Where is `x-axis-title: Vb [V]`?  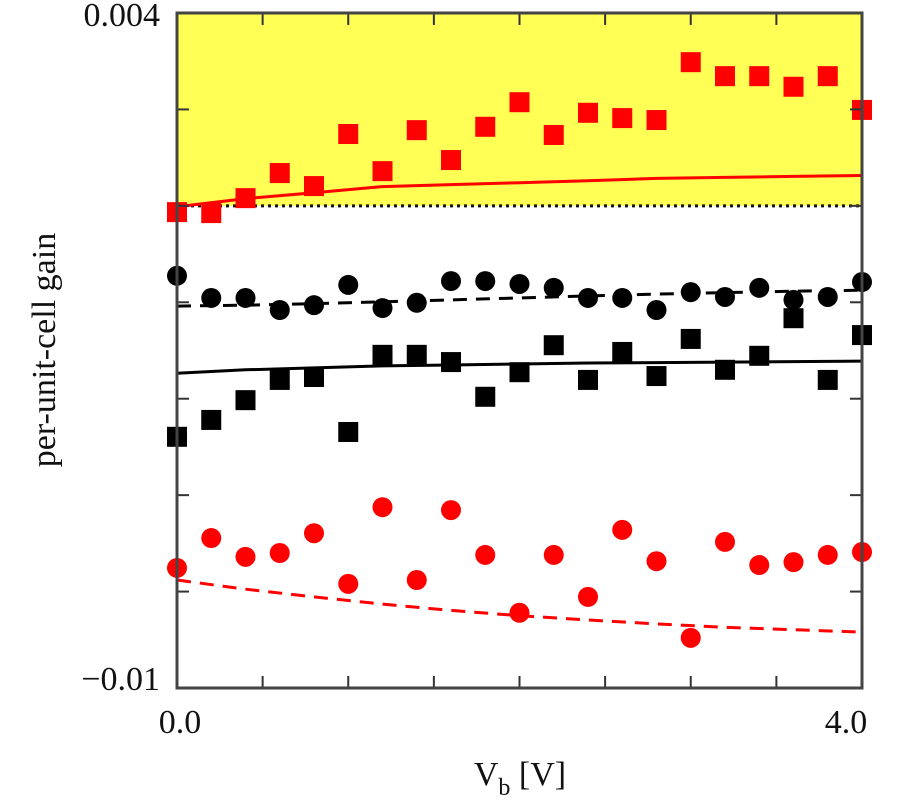 x-axis-title: Vb [V] is located at coordinates (520, 778).